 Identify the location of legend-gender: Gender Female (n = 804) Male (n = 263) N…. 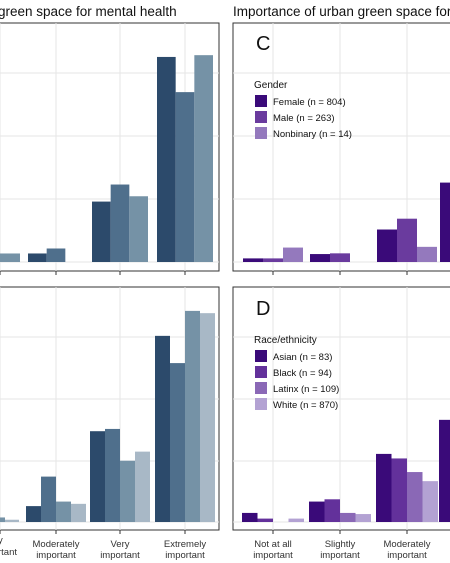
(303, 110).